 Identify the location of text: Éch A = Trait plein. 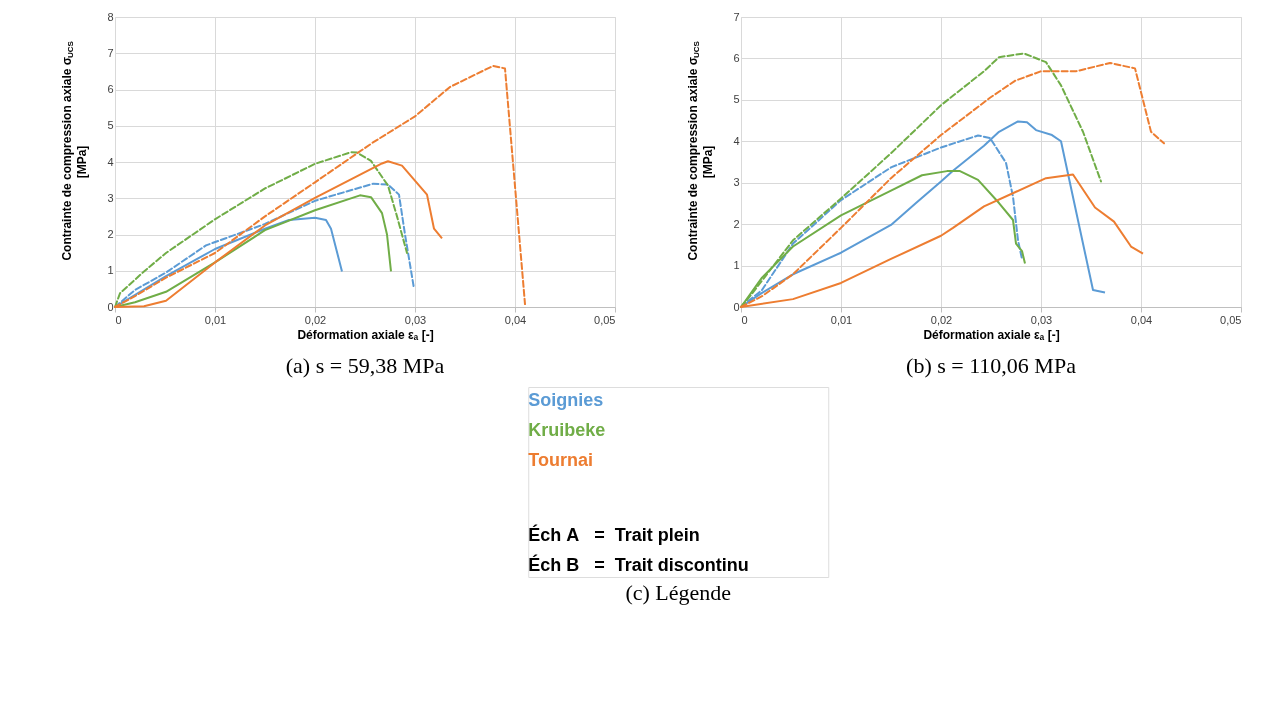
(614, 534).